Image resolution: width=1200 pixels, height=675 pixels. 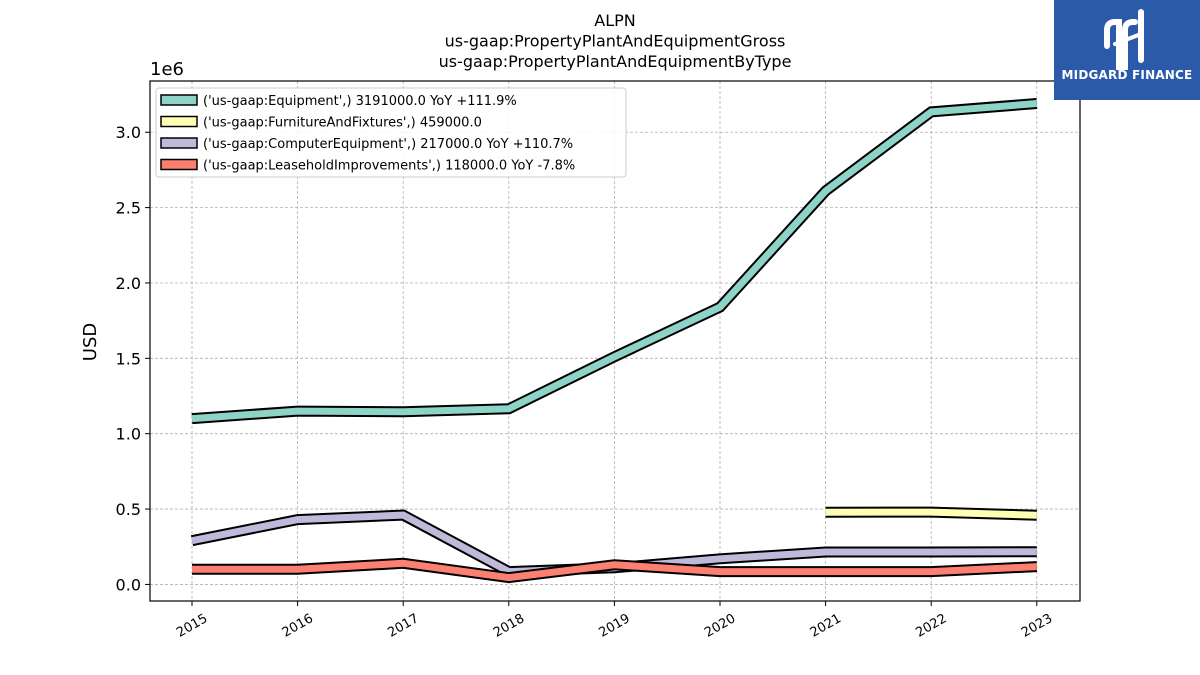 What do you see at coordinates (167, 69) in the screenshot?
I see `y-scale-label: 1e6` at bounding box center [167, 69].